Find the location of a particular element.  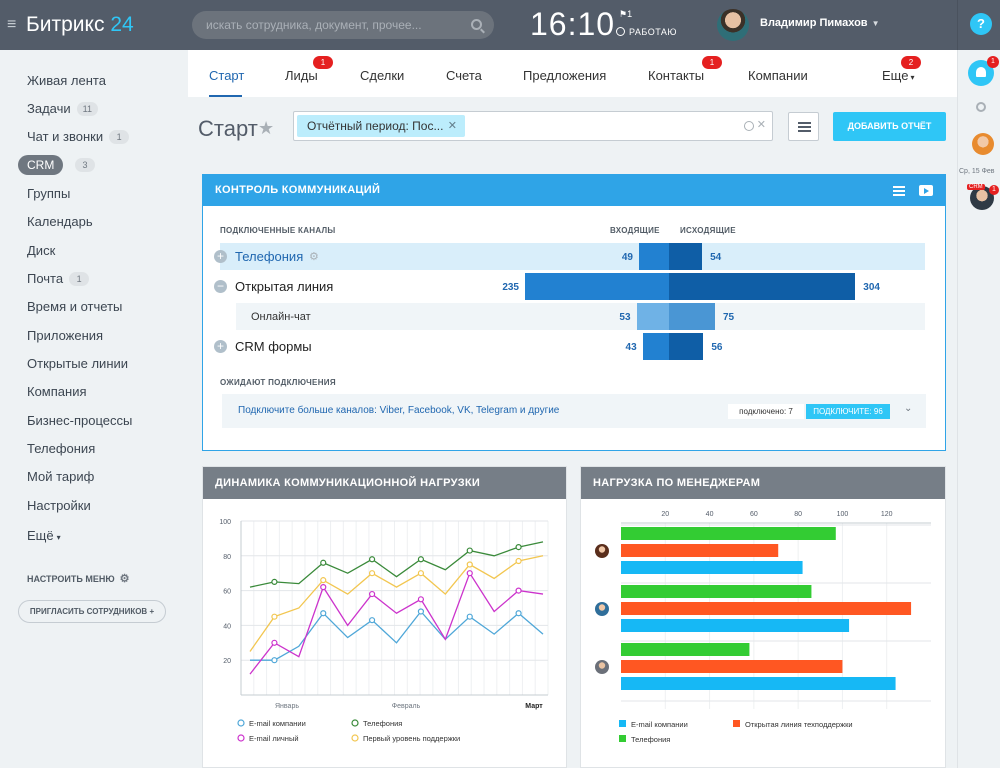

video-icon is located at coordinates (926, 190).